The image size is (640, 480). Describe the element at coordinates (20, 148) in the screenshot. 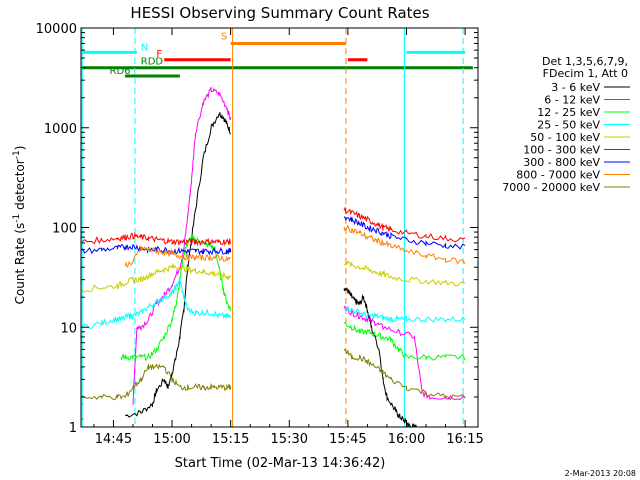

I see `y-axis-label-end: )` at that location.